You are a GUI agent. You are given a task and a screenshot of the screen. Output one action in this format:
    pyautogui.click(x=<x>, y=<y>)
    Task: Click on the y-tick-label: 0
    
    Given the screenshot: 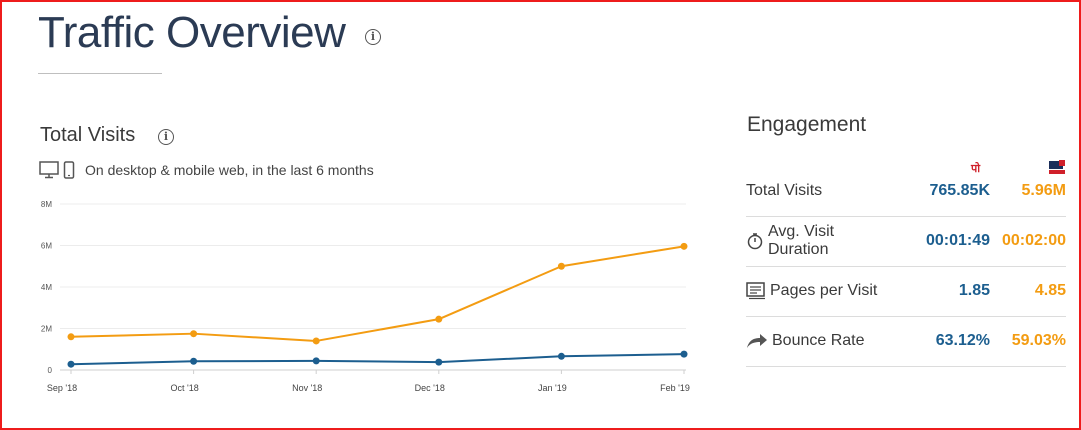 What is the action you would take?
    pyautogui.click(x=50, y=370)
    